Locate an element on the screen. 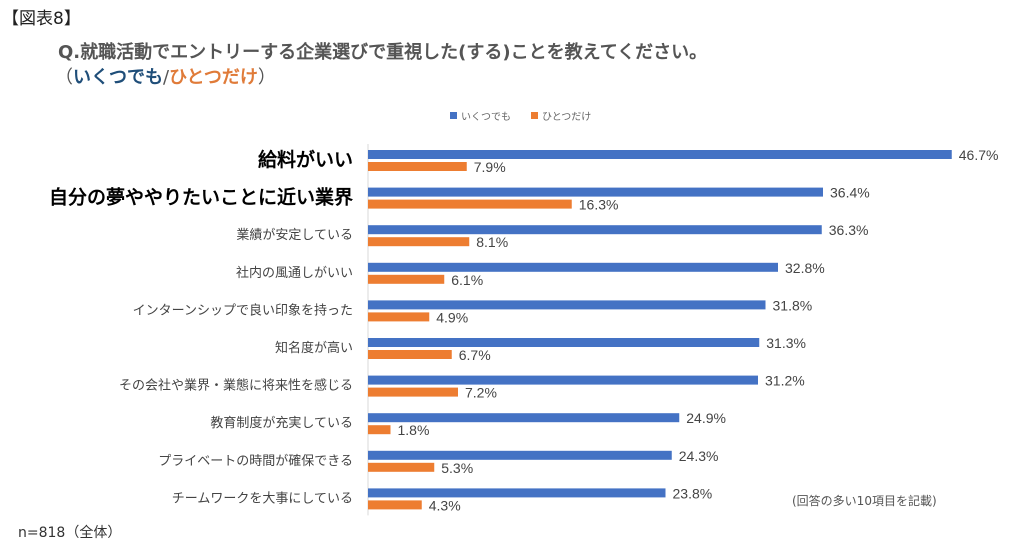  data-label-series2: 16.3% is located at coordinates (599, 205).